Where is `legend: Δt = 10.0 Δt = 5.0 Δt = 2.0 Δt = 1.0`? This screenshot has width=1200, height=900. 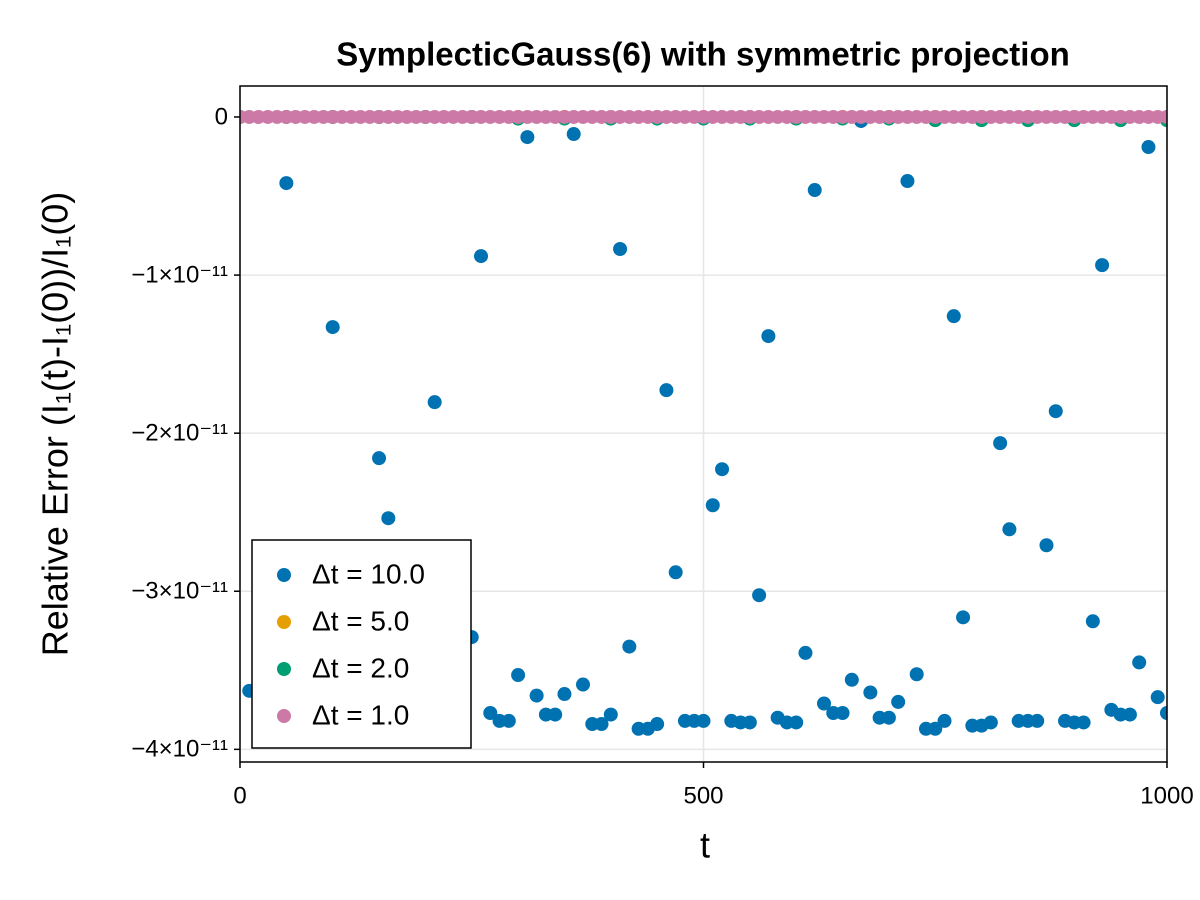
legend: Δt = 10.0 Δt = 5.0 Δt = 2.0 Δt = 1.0 is located at coordinates (361, 644).